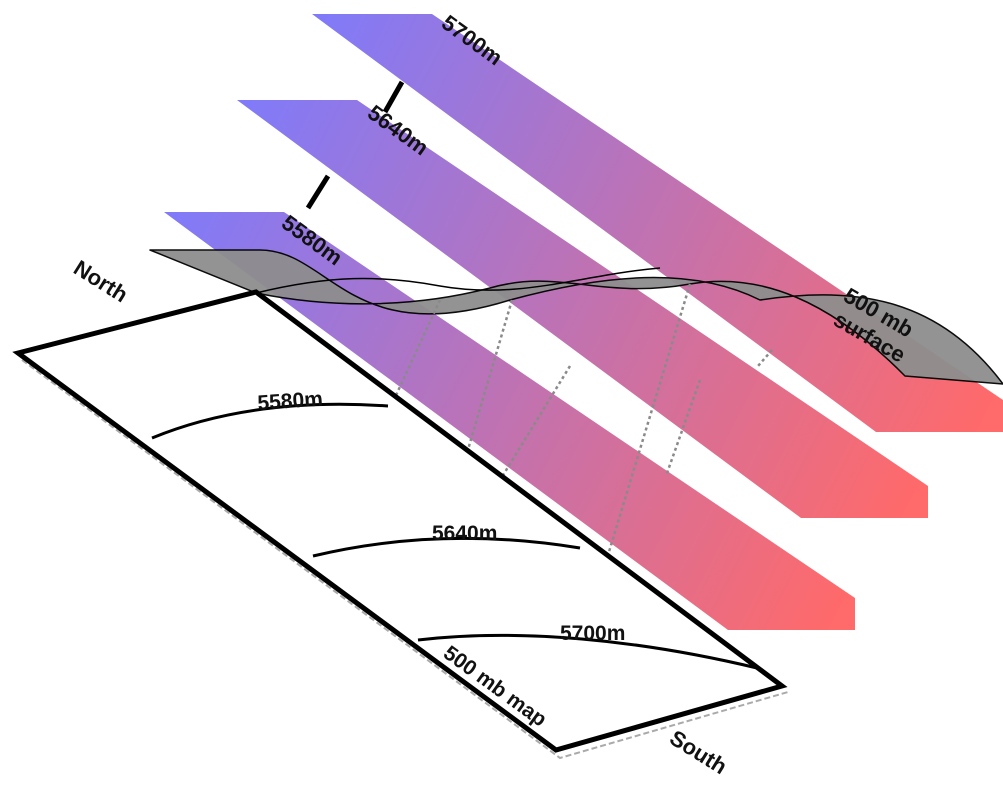  What do you see at coordinates (270, 421) in the screenshot?
I see `contour-5580-line` at bounding box center [270, 421].